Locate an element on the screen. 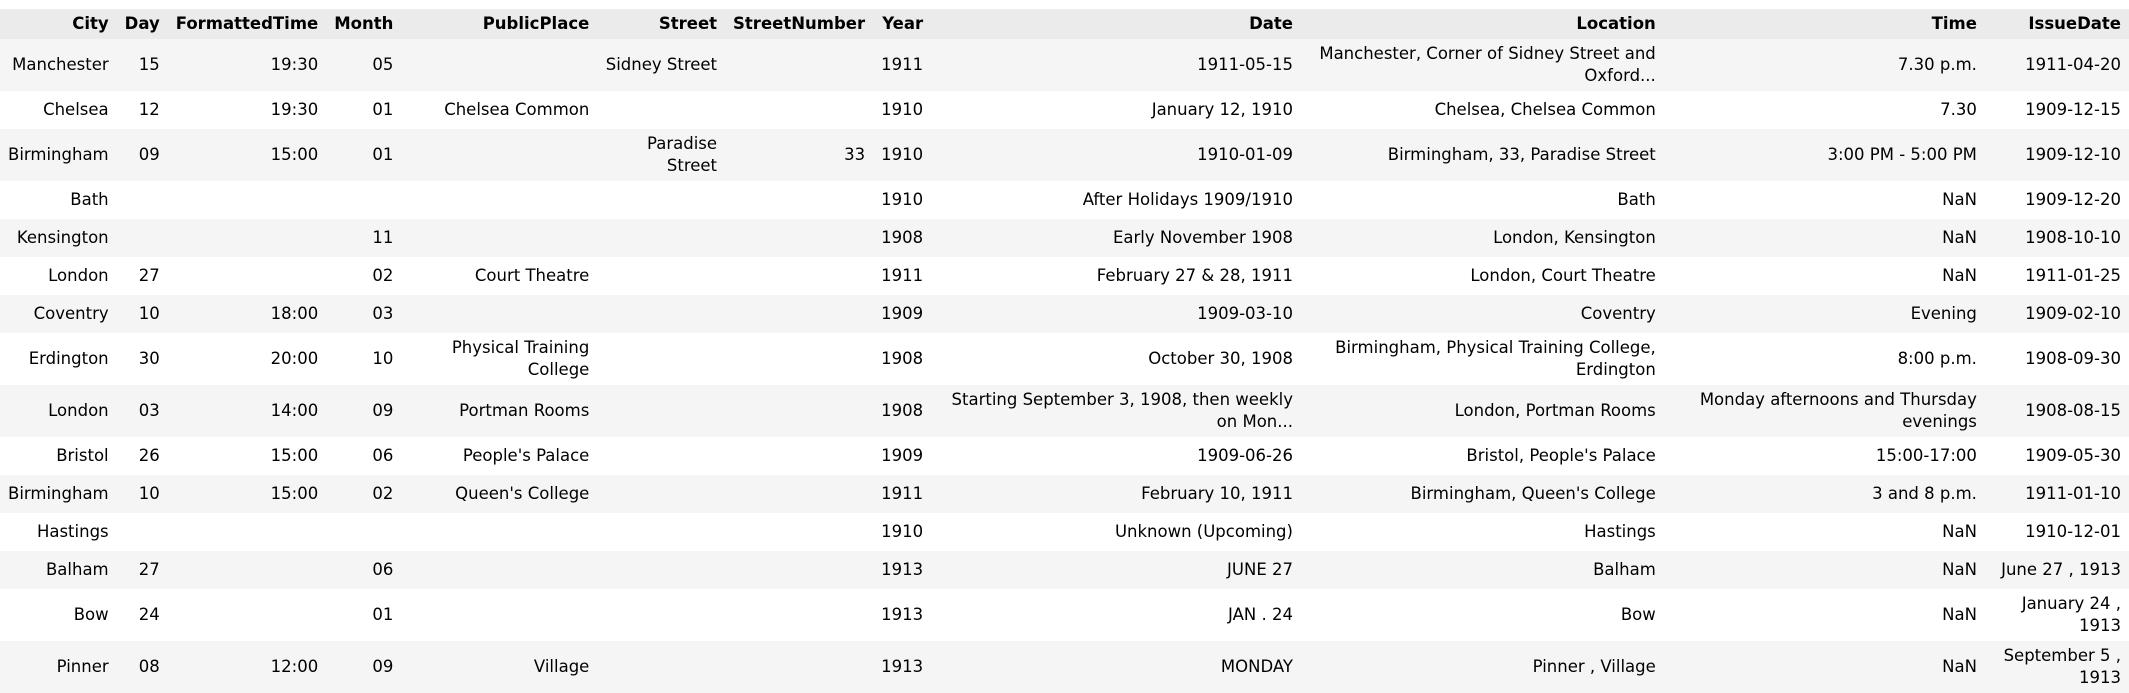 The width and height of the screenshot is (2129, 693). cell-time: Monday afternoons and Thursday evenings is located at coordinates (1838, 410).